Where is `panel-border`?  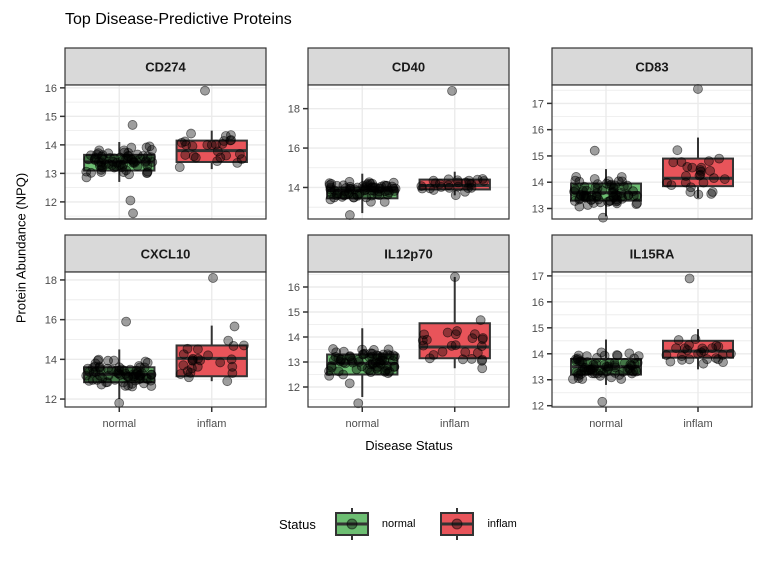 panel-border is located at coordinates (652, 152).